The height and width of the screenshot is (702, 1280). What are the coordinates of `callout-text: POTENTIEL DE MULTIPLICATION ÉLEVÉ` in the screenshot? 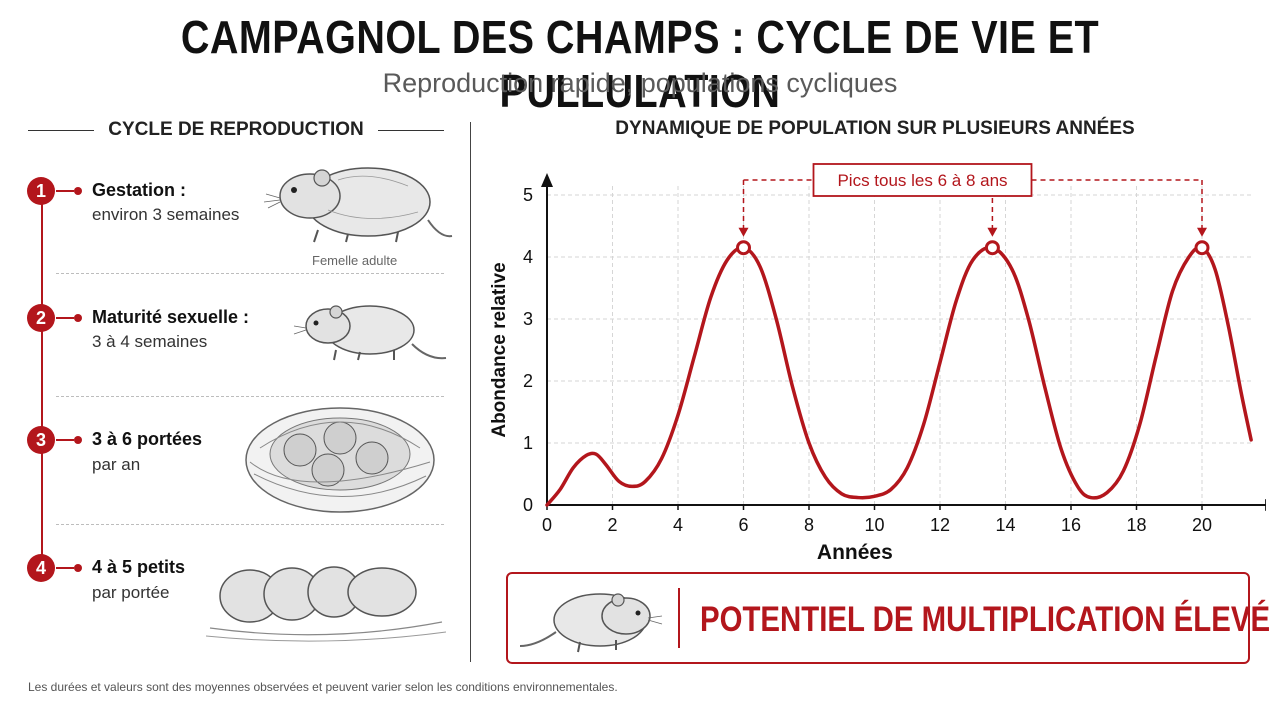 It's located at (985, 619).